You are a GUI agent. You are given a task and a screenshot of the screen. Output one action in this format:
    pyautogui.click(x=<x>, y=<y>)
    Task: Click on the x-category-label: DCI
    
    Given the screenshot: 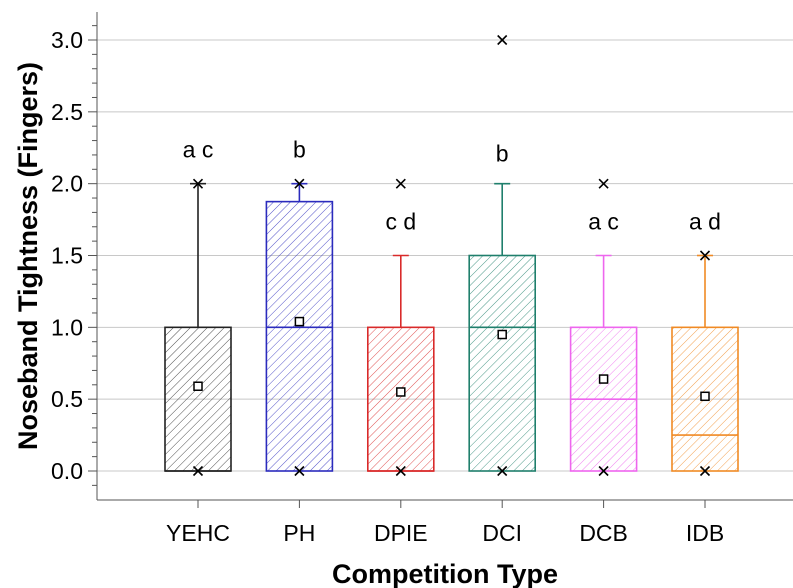 What is the action you would take?
    pyautogui.click(x=502, y=533)
    